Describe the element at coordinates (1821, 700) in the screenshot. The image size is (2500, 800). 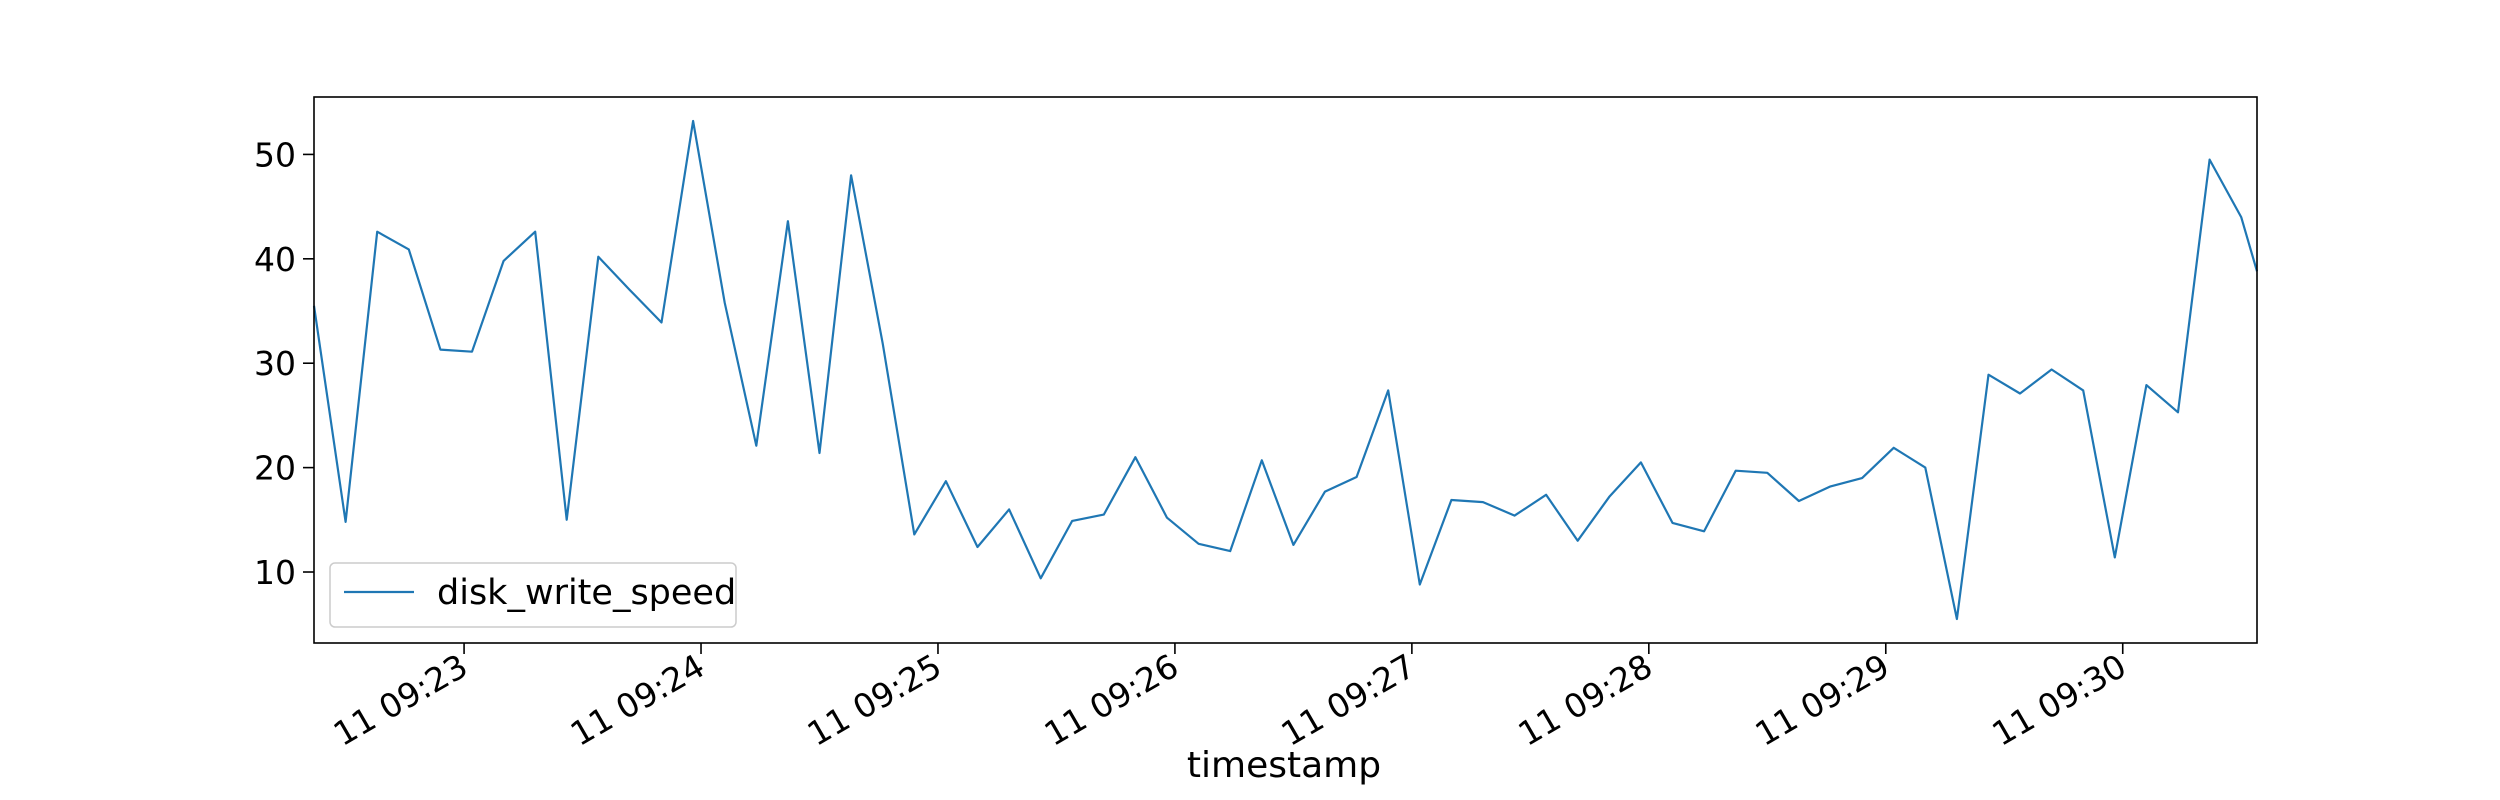
I see `x-tick-label: 11 09:29` at that location.